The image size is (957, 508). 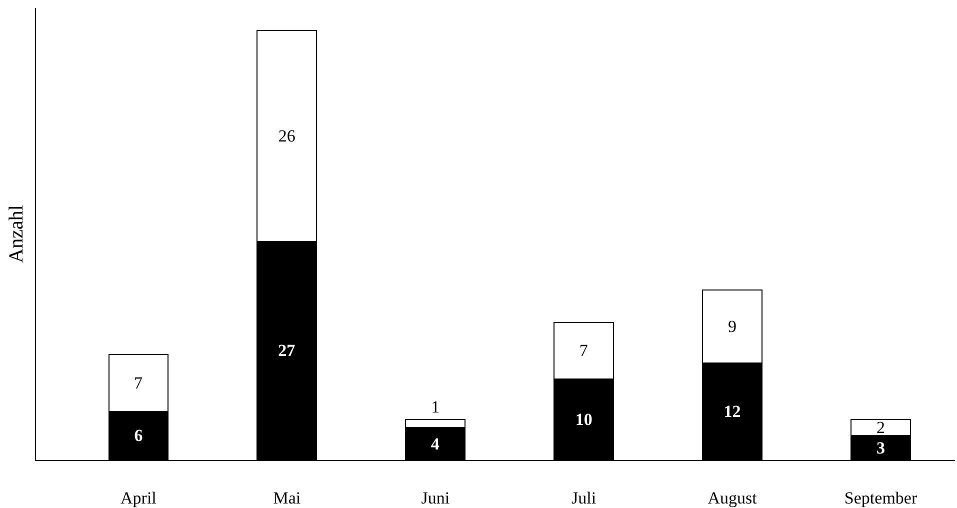 What do you see at coordinates (17, 233) in the screenshot?
I see `y-axis-title: Anzahl` at bounding box center [17, 233].